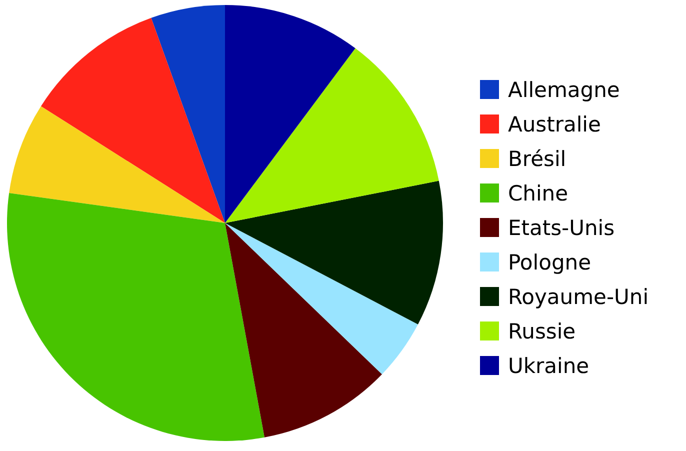 The image size is (686, 451). Describe the element at coordinates (578, 297) in the screenshot. I see `legend-label: Royaume-Uni` at that location.